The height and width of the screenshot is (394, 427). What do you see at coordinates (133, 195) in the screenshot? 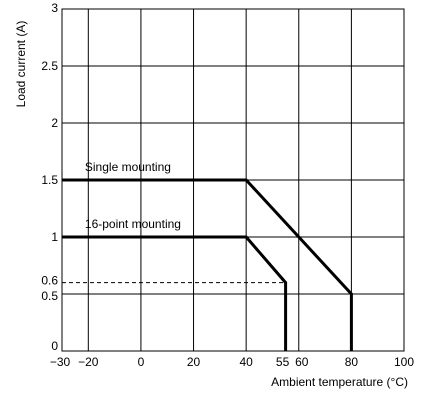
I see `annotations: Single mounting 16-point mounting` at bounding box center [133, 195].